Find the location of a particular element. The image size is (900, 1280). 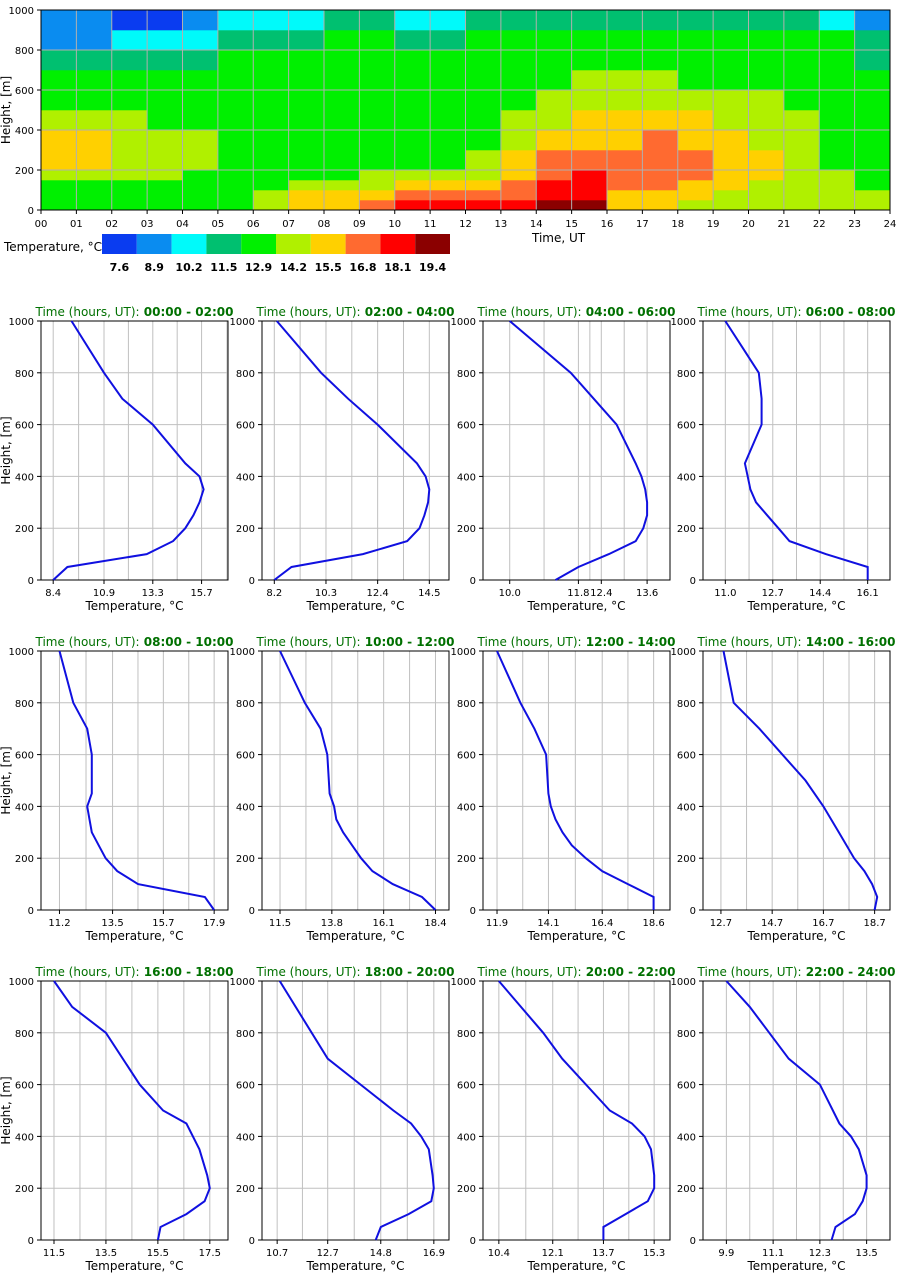

profile-title: Time (hours, UT): 22:00 - 24:00 is located at coordinates (796, 972).